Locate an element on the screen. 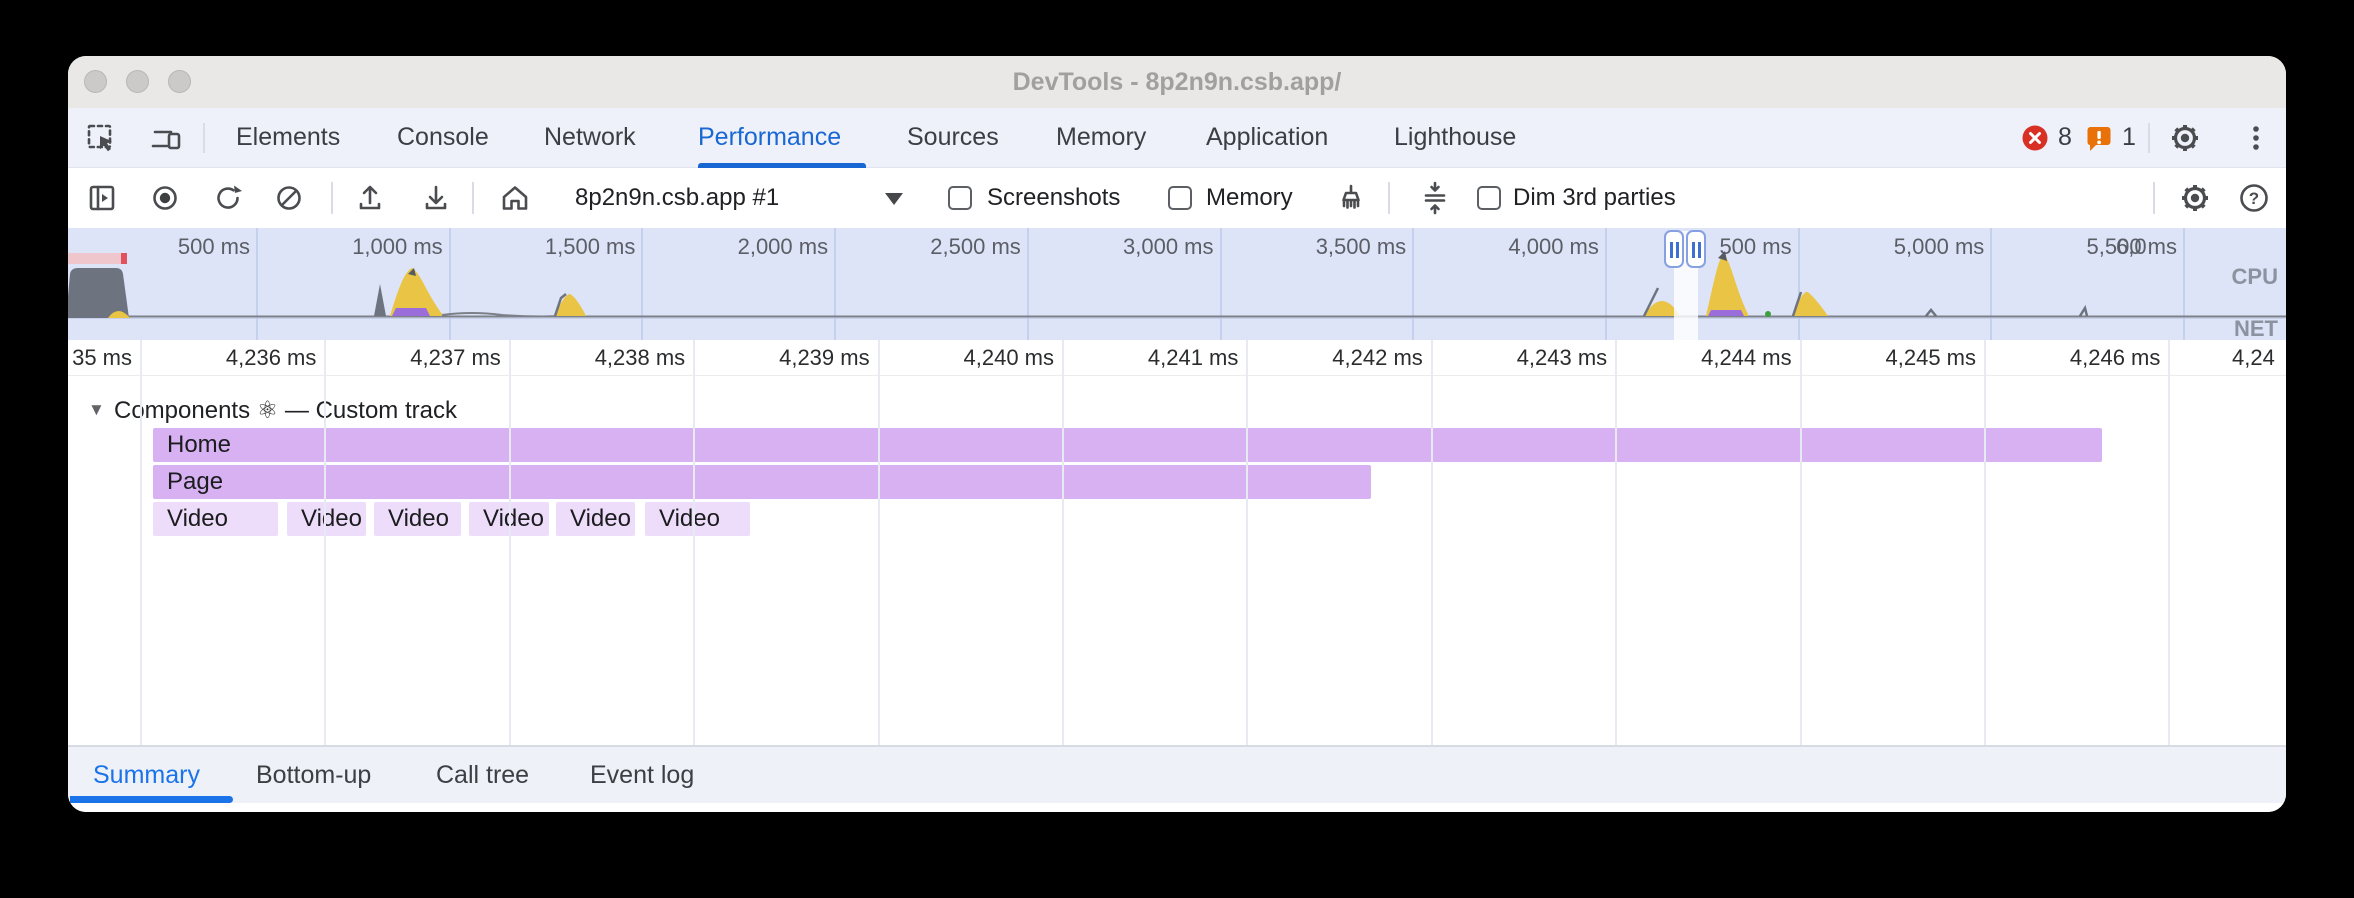 The width and height of the screenshot is (2354, 898). target-selector: 8p2n9n.csb.app #1 is located at coordinates (677, 197).